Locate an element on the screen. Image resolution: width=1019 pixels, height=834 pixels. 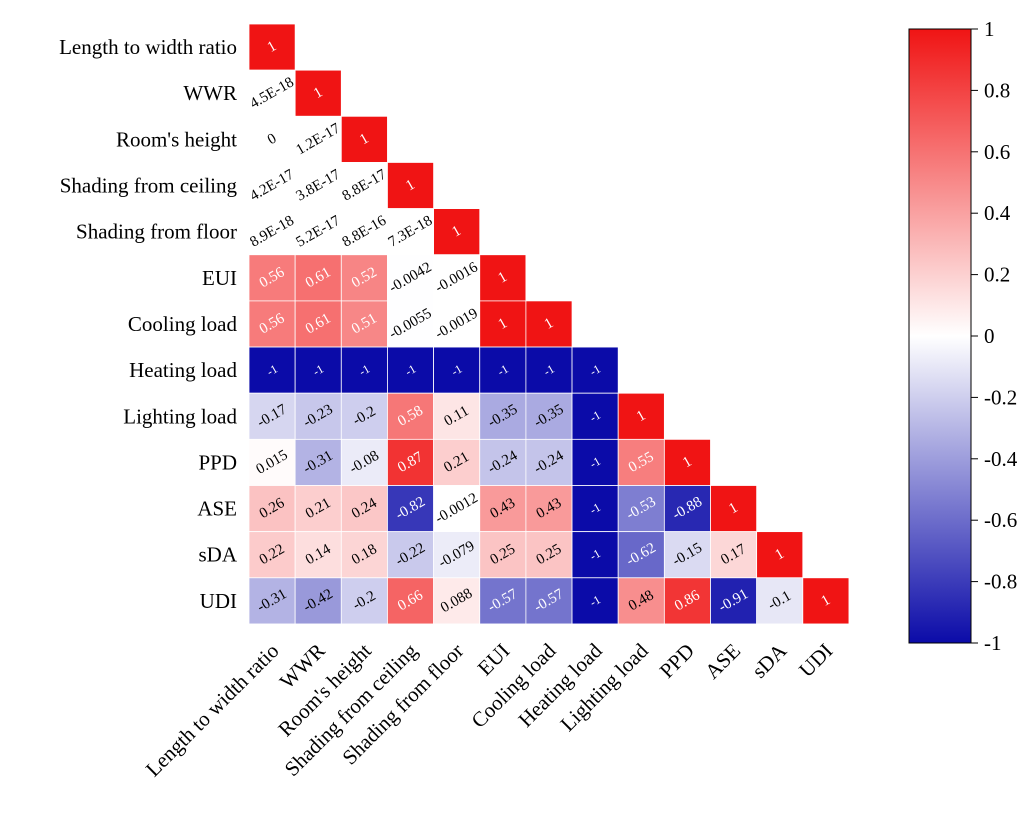
colorbar-tick-label: -1 is located at coordinates (993, 643).